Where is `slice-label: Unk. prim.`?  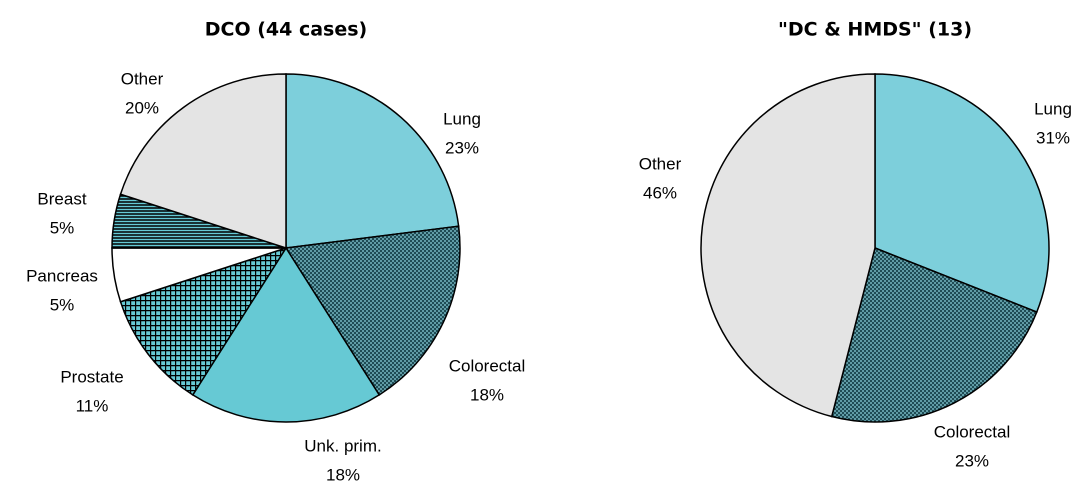 slice-label: Unk. prim. is located at coordinates (342, 445).